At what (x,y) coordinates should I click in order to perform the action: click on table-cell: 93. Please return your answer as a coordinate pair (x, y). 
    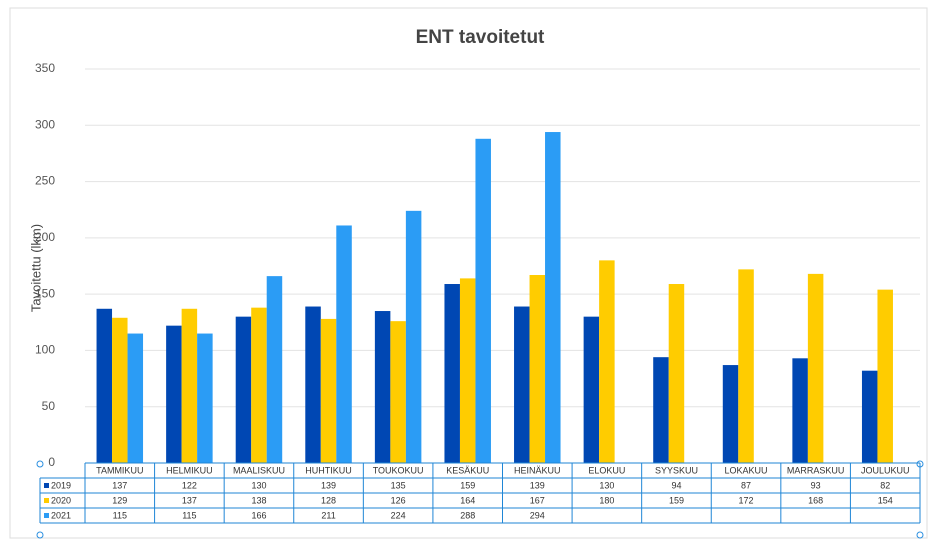
    Looking at the image, I should click on (816, 485).